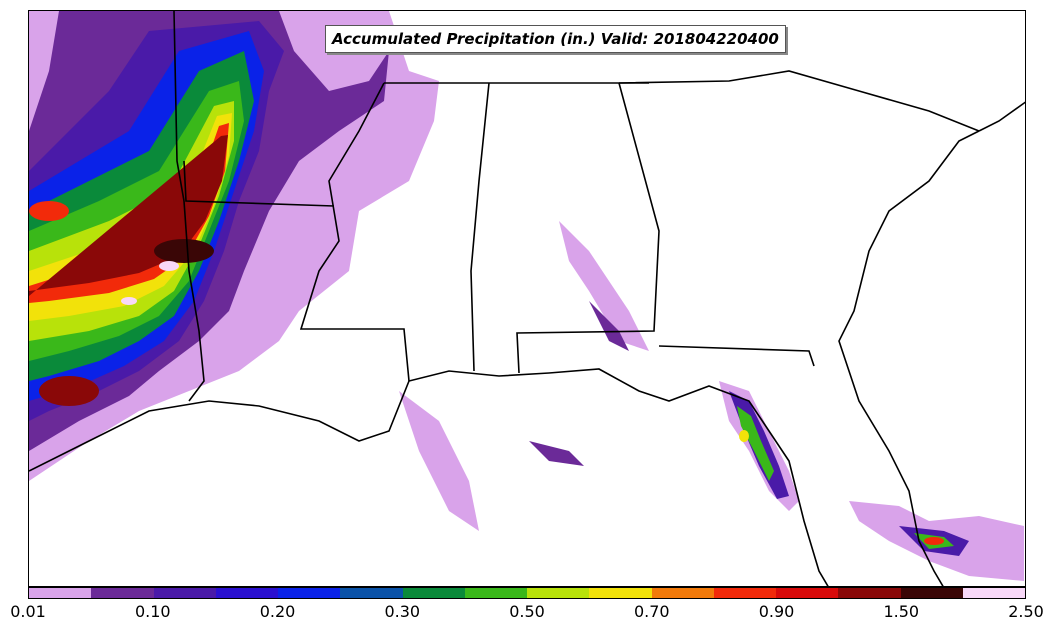 Image resolution: width=1054 pixels, height=633 pixels. What do you see at coordinates (1026, 611) in the screenshot?
I see `colorbar-tick-label: 2.50` at bounding box center [1026, 611].